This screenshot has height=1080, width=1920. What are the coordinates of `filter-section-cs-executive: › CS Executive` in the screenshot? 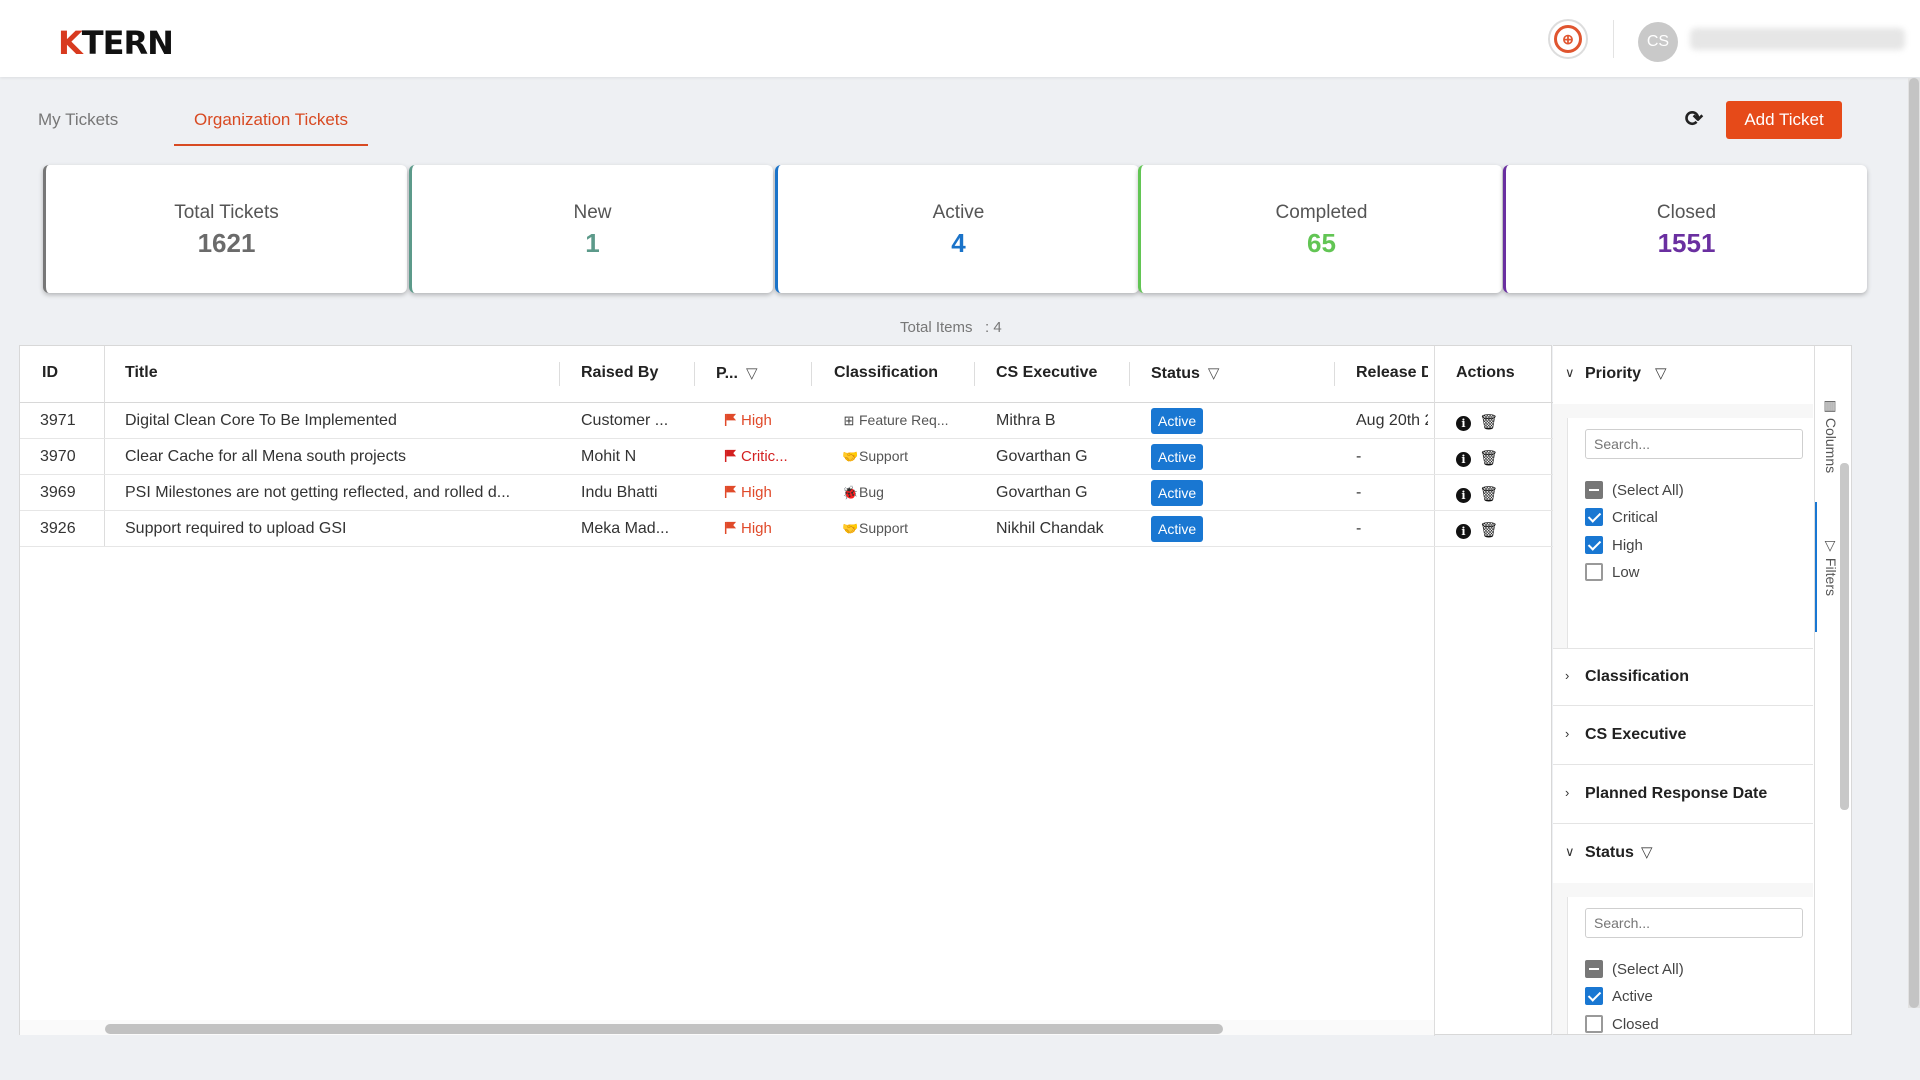 It's located at (1683, 736).